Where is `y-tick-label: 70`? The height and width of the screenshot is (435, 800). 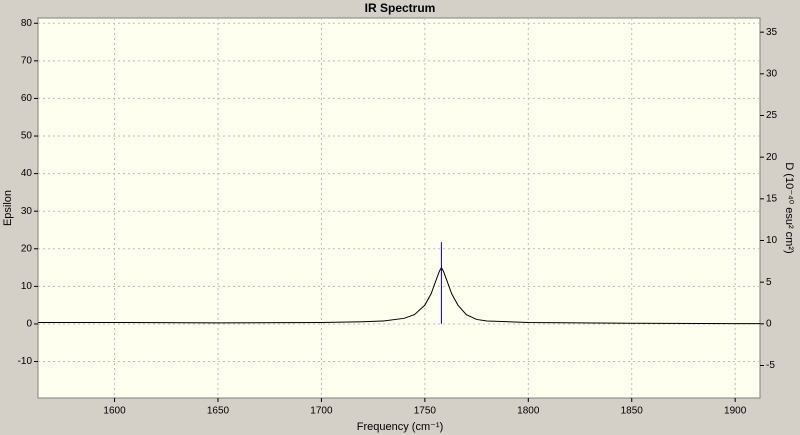 y-tick-label: 70 is located at coordinates (27, 60).